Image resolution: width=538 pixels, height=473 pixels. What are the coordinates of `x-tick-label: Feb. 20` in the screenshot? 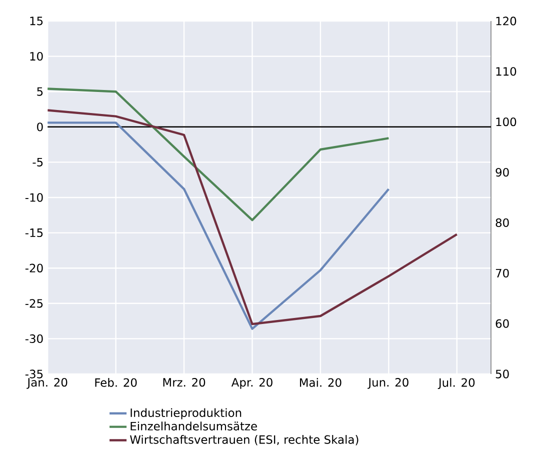 It's located at (116, 382).